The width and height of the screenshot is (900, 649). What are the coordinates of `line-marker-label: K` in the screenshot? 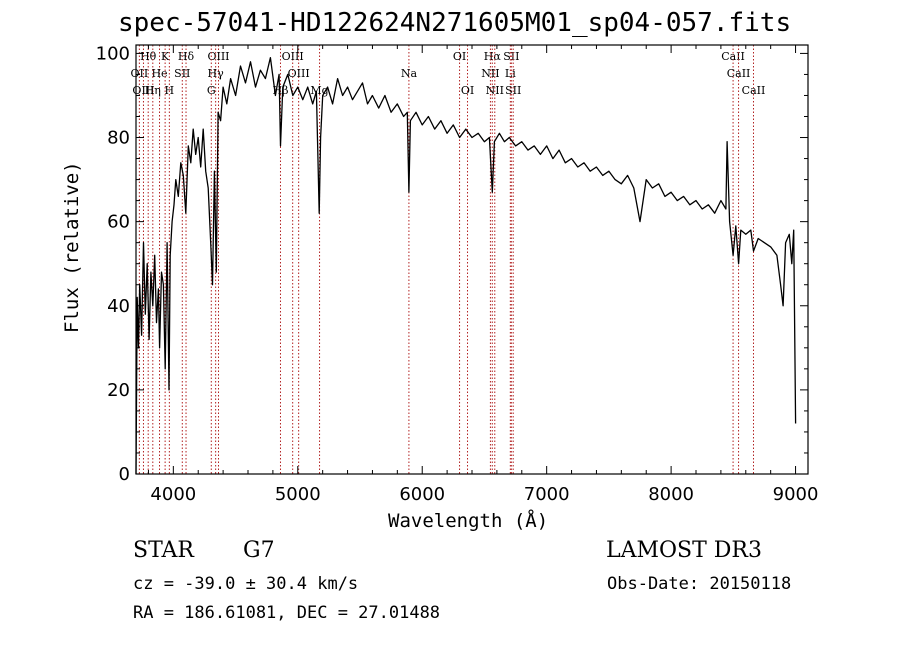 It's located at (165, 56).